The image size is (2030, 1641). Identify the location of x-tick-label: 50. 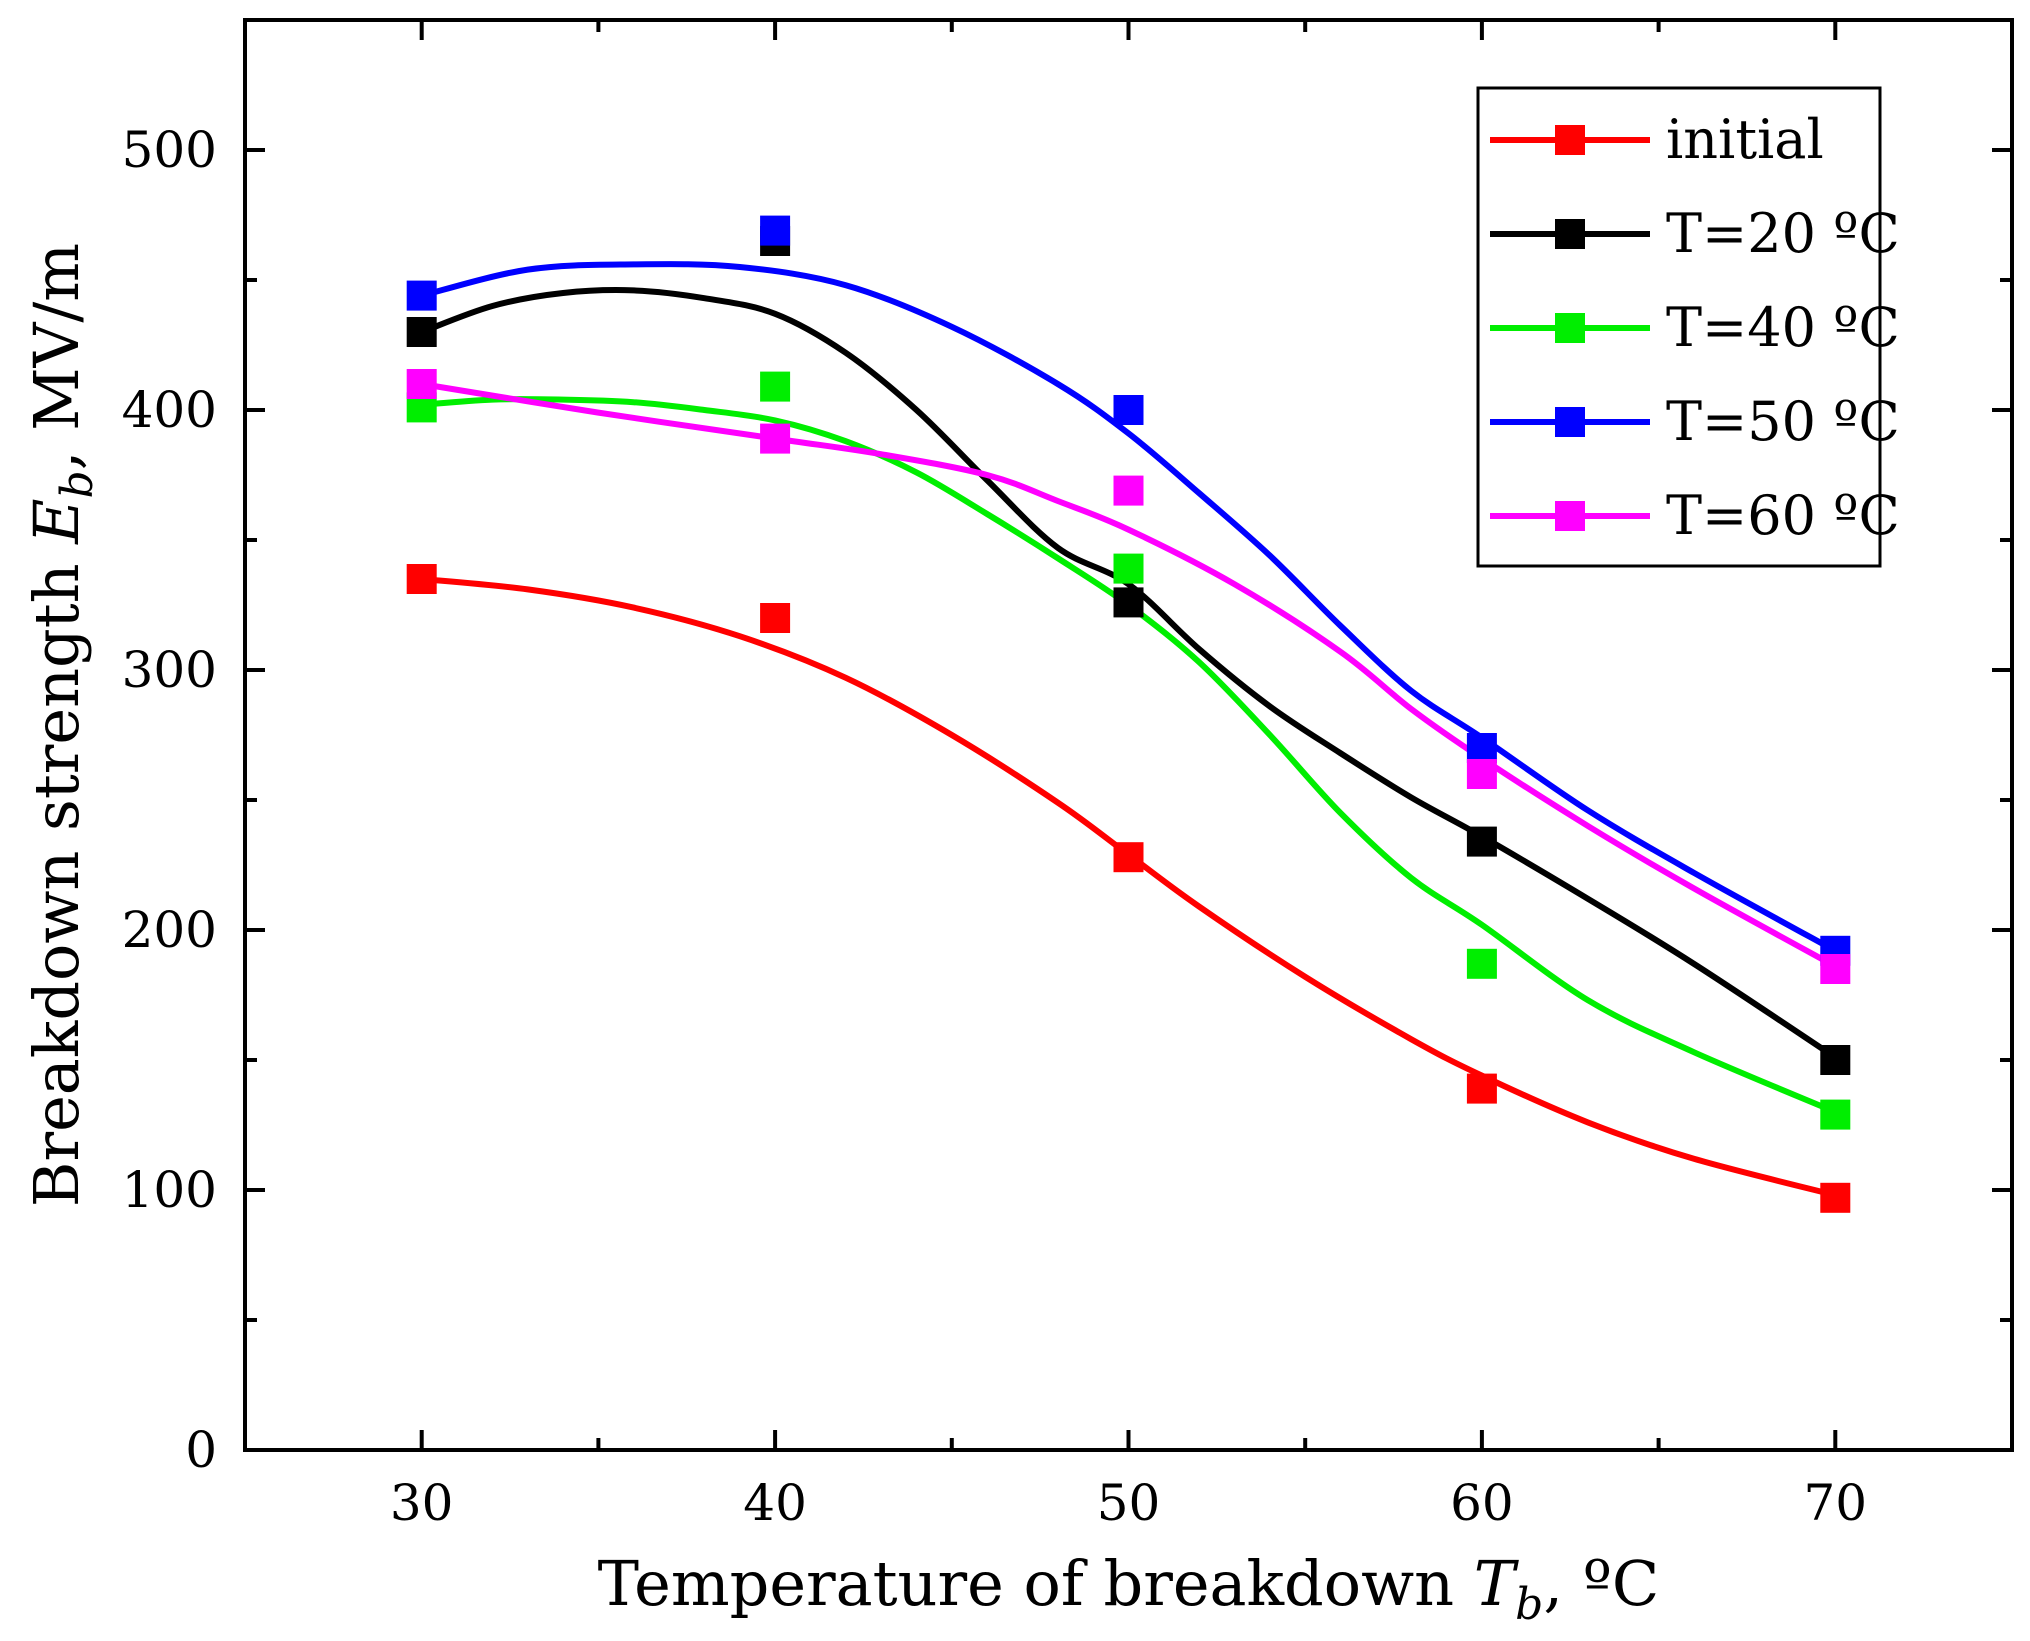
(1129, 1503).